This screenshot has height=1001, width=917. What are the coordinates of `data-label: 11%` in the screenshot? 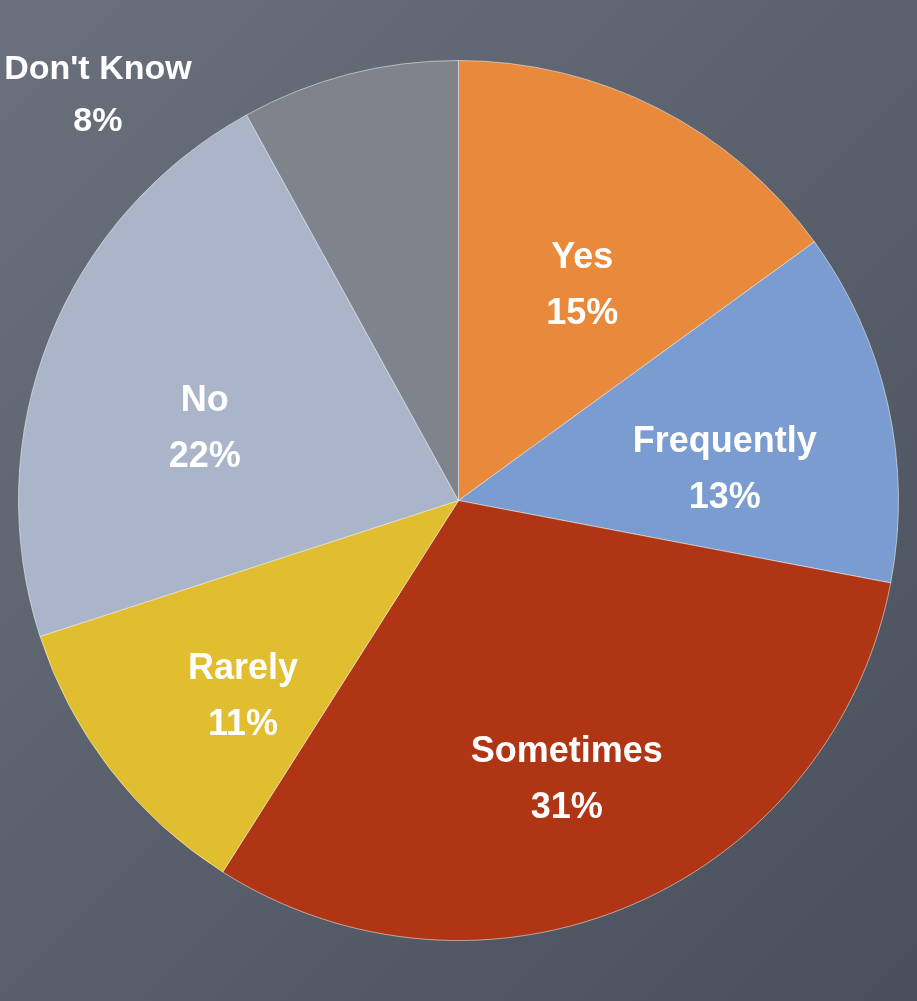 It's located at (242, 722).